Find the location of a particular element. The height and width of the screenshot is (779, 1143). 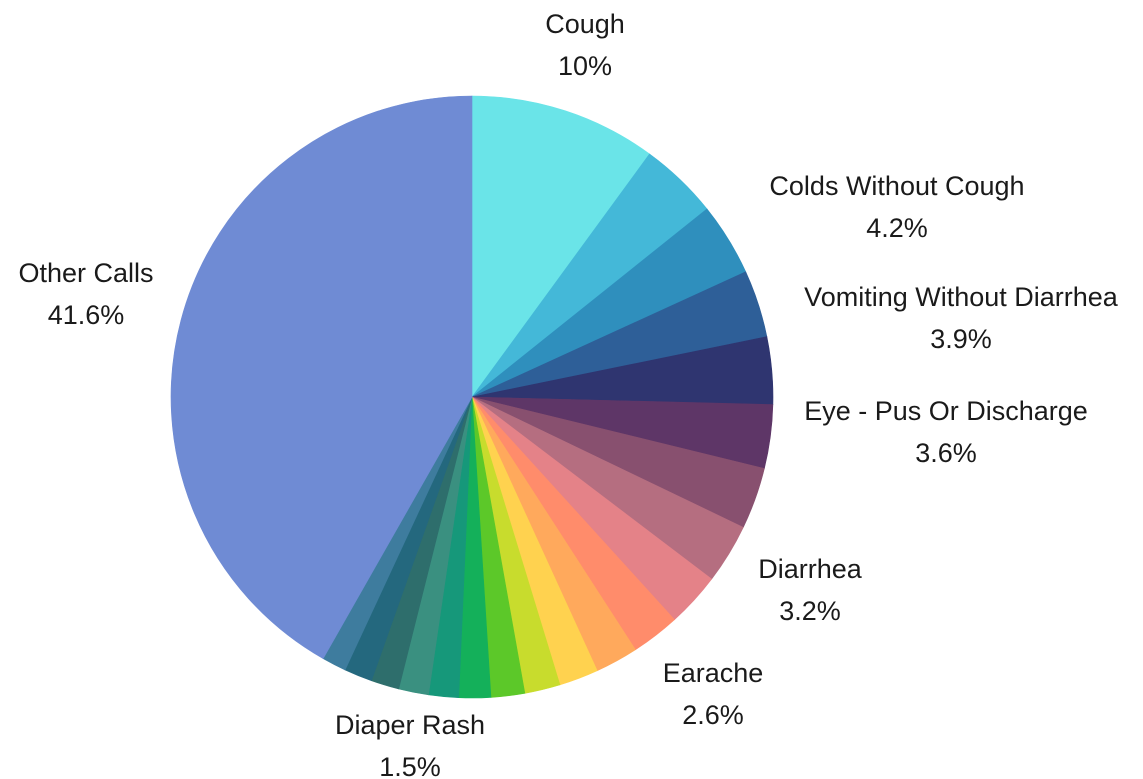

slice-value-cough: 10% is located at coordinates (585, 66).